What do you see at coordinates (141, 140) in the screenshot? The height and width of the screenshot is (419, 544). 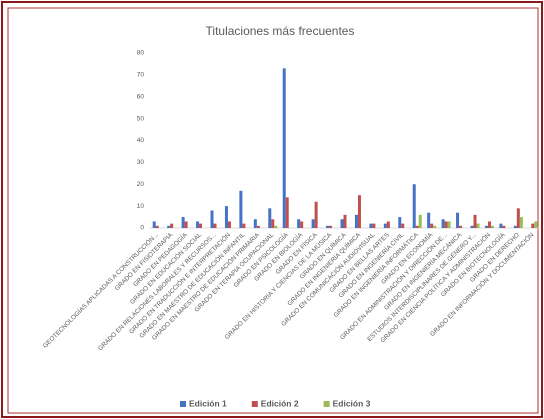 I see `y-tick-label: 40` at bounding box center [141, 140].